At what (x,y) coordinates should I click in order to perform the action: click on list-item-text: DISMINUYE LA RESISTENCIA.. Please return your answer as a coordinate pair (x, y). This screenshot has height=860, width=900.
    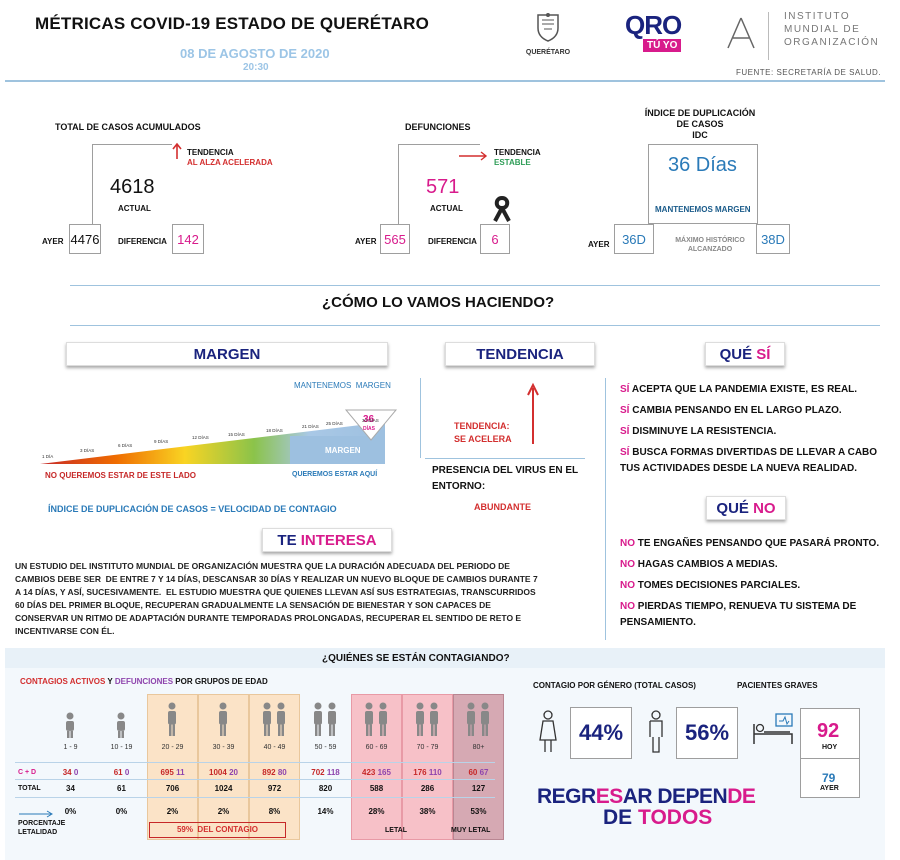
    Looking at the image, I should click on (703, 431).